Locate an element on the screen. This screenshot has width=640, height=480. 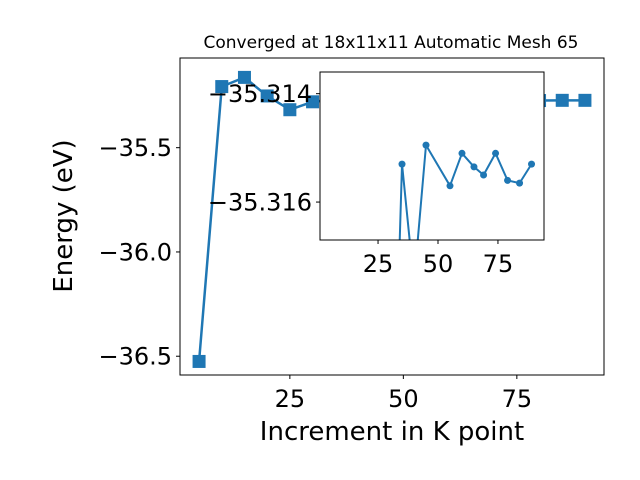
main-y-ticks: −36.5 −36.0 −35.5 is located at coordinates (139, 252).